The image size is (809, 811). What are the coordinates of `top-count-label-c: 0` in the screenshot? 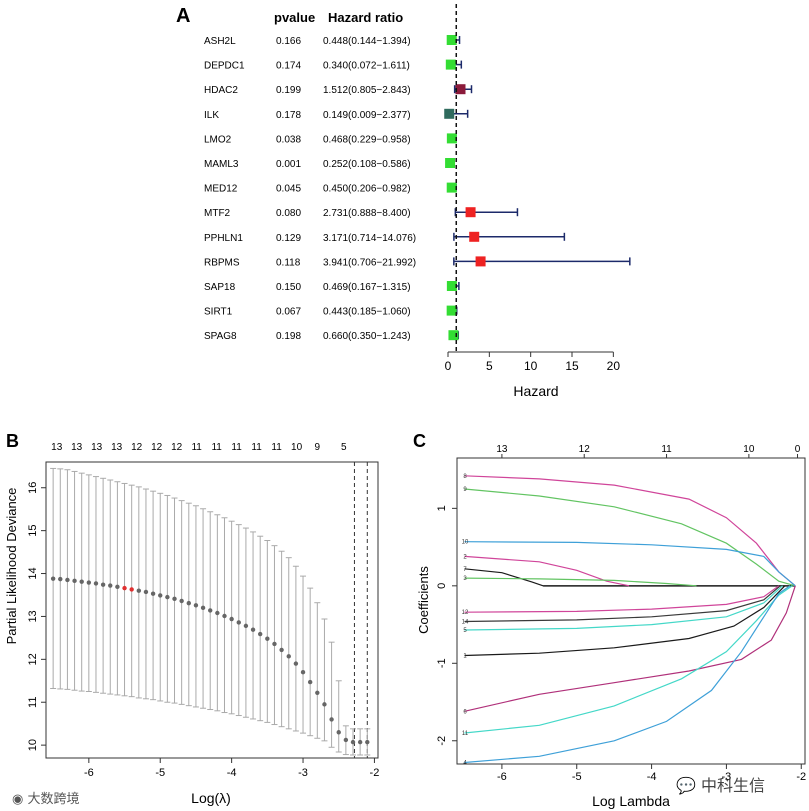 It's located at (798, 449).